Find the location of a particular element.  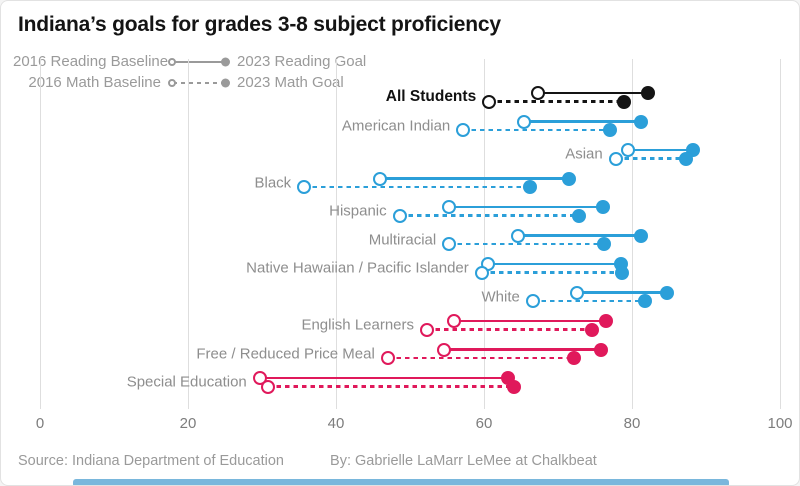

category-label: Hispanic is located at coordinates (358, 211).